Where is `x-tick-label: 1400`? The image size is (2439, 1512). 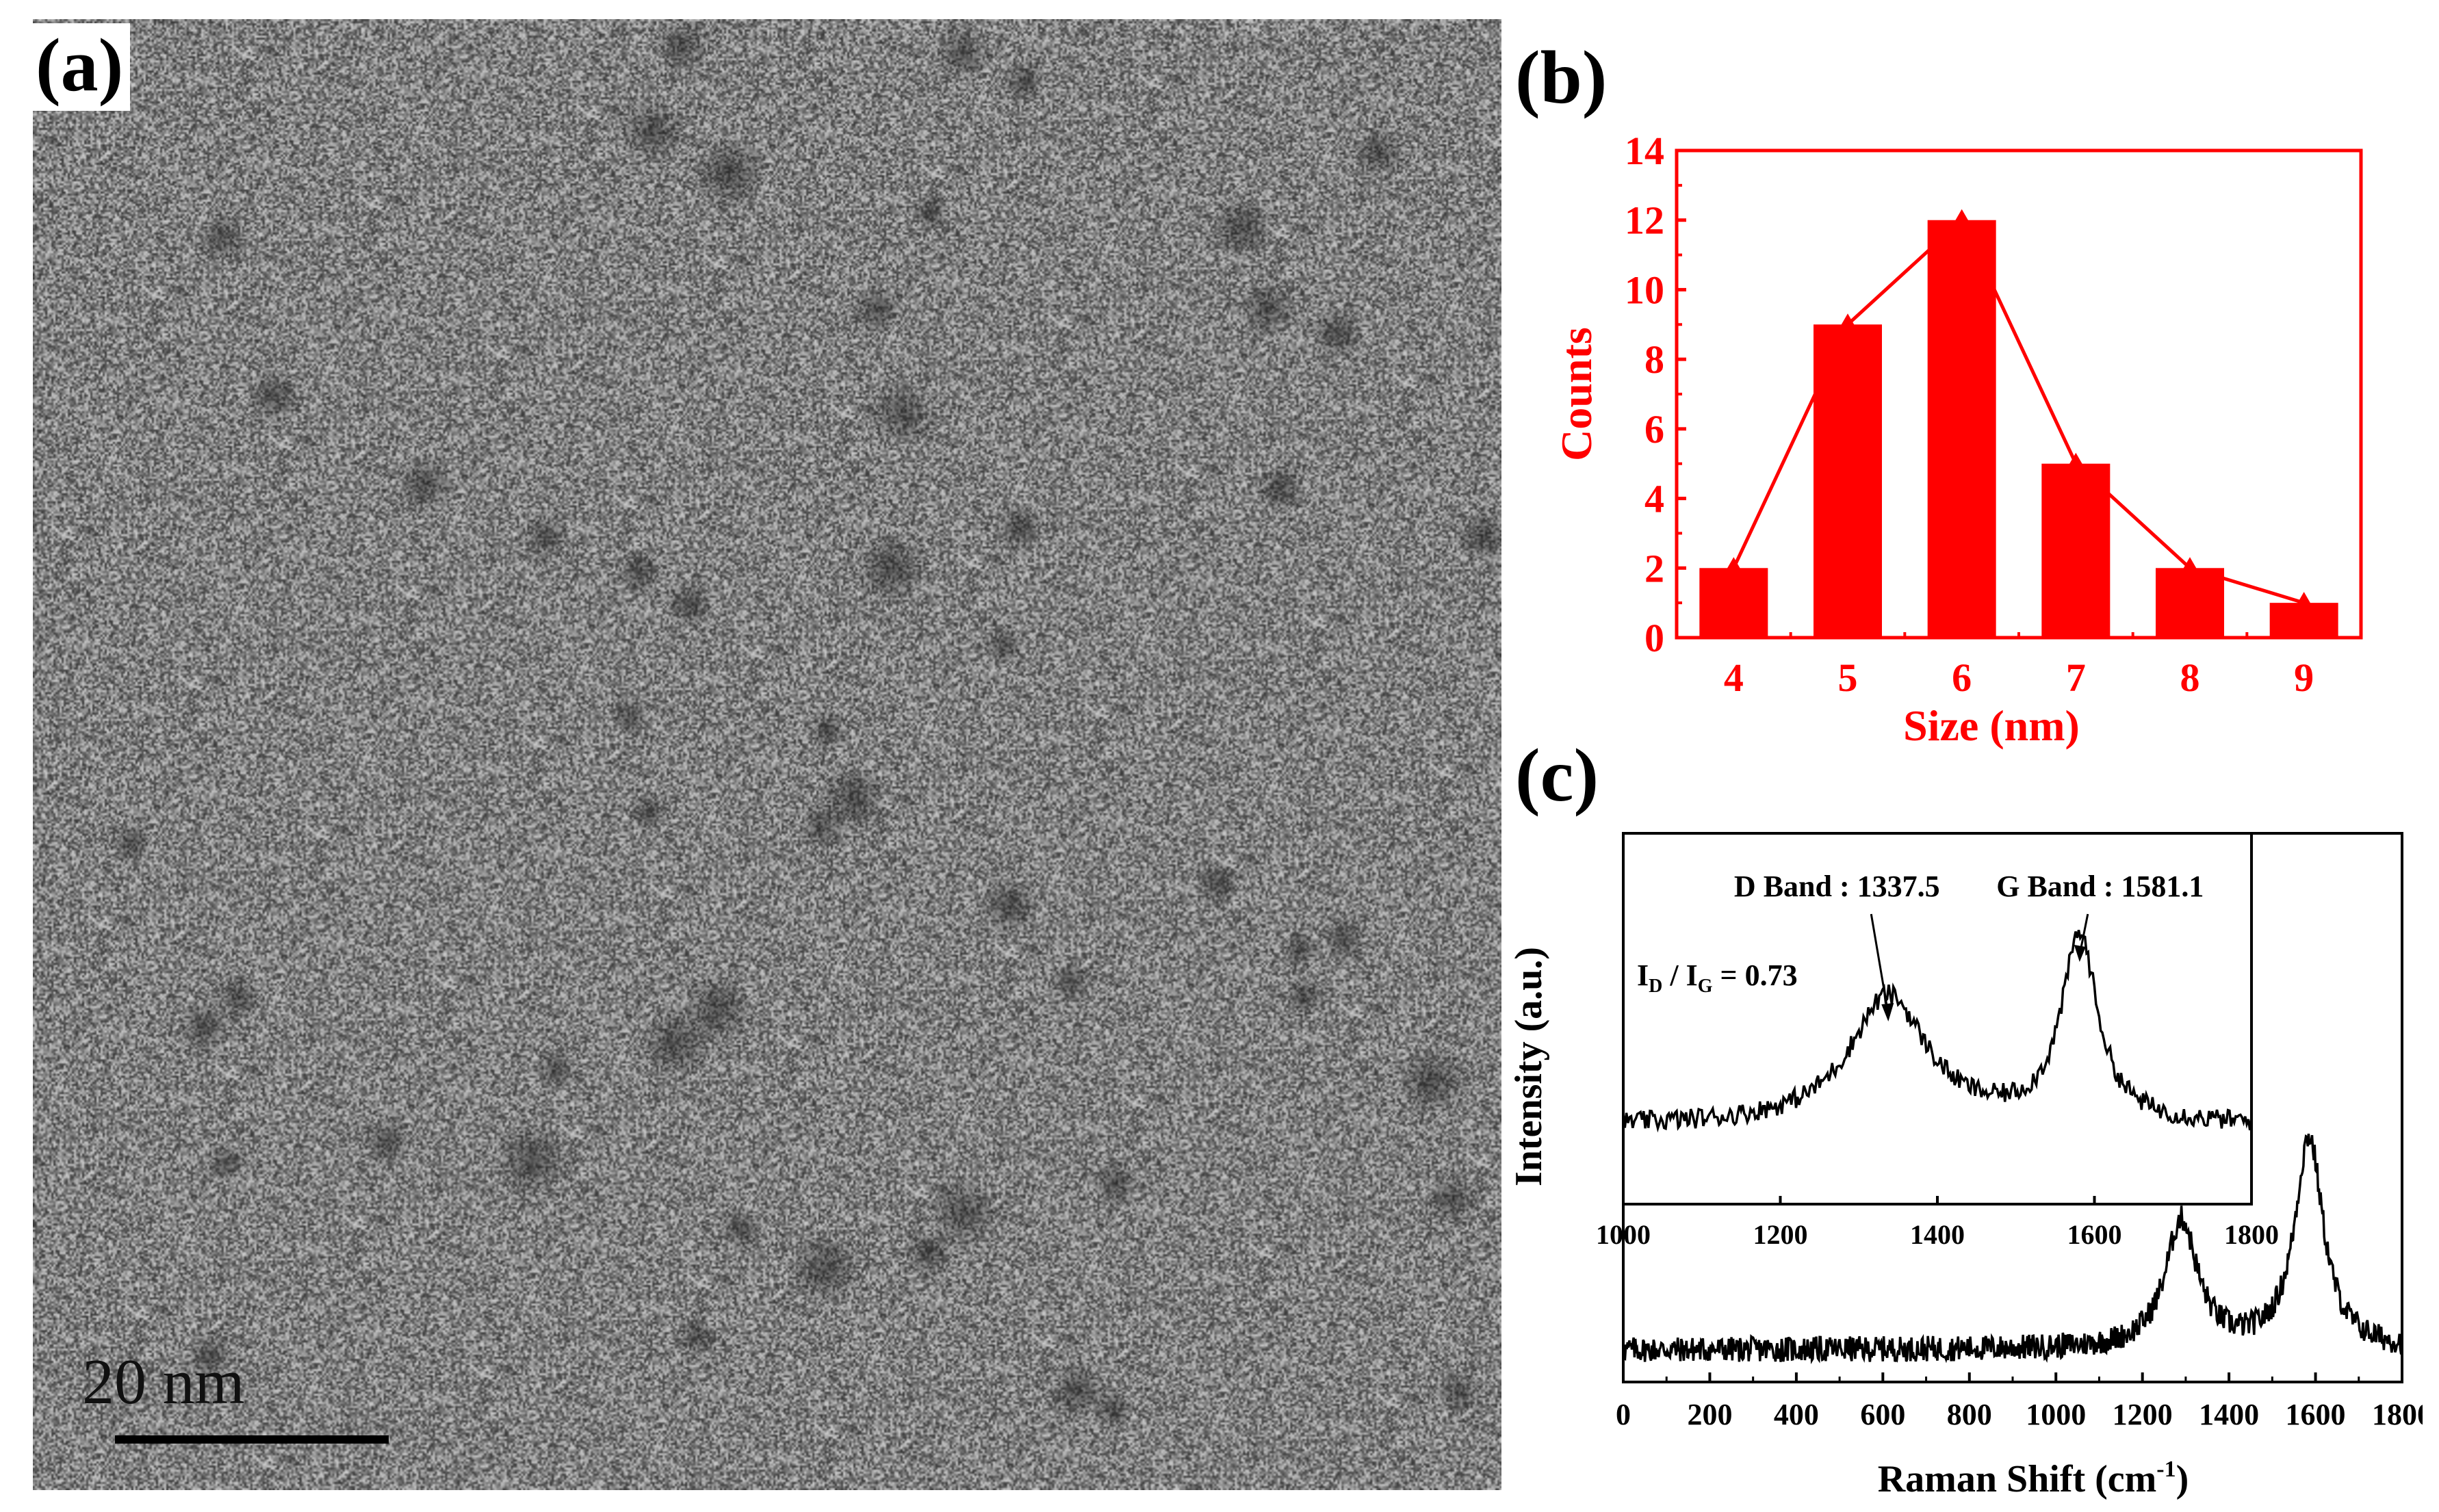 x-tick-label: 1400 is located at coordinates (2229, 1415).